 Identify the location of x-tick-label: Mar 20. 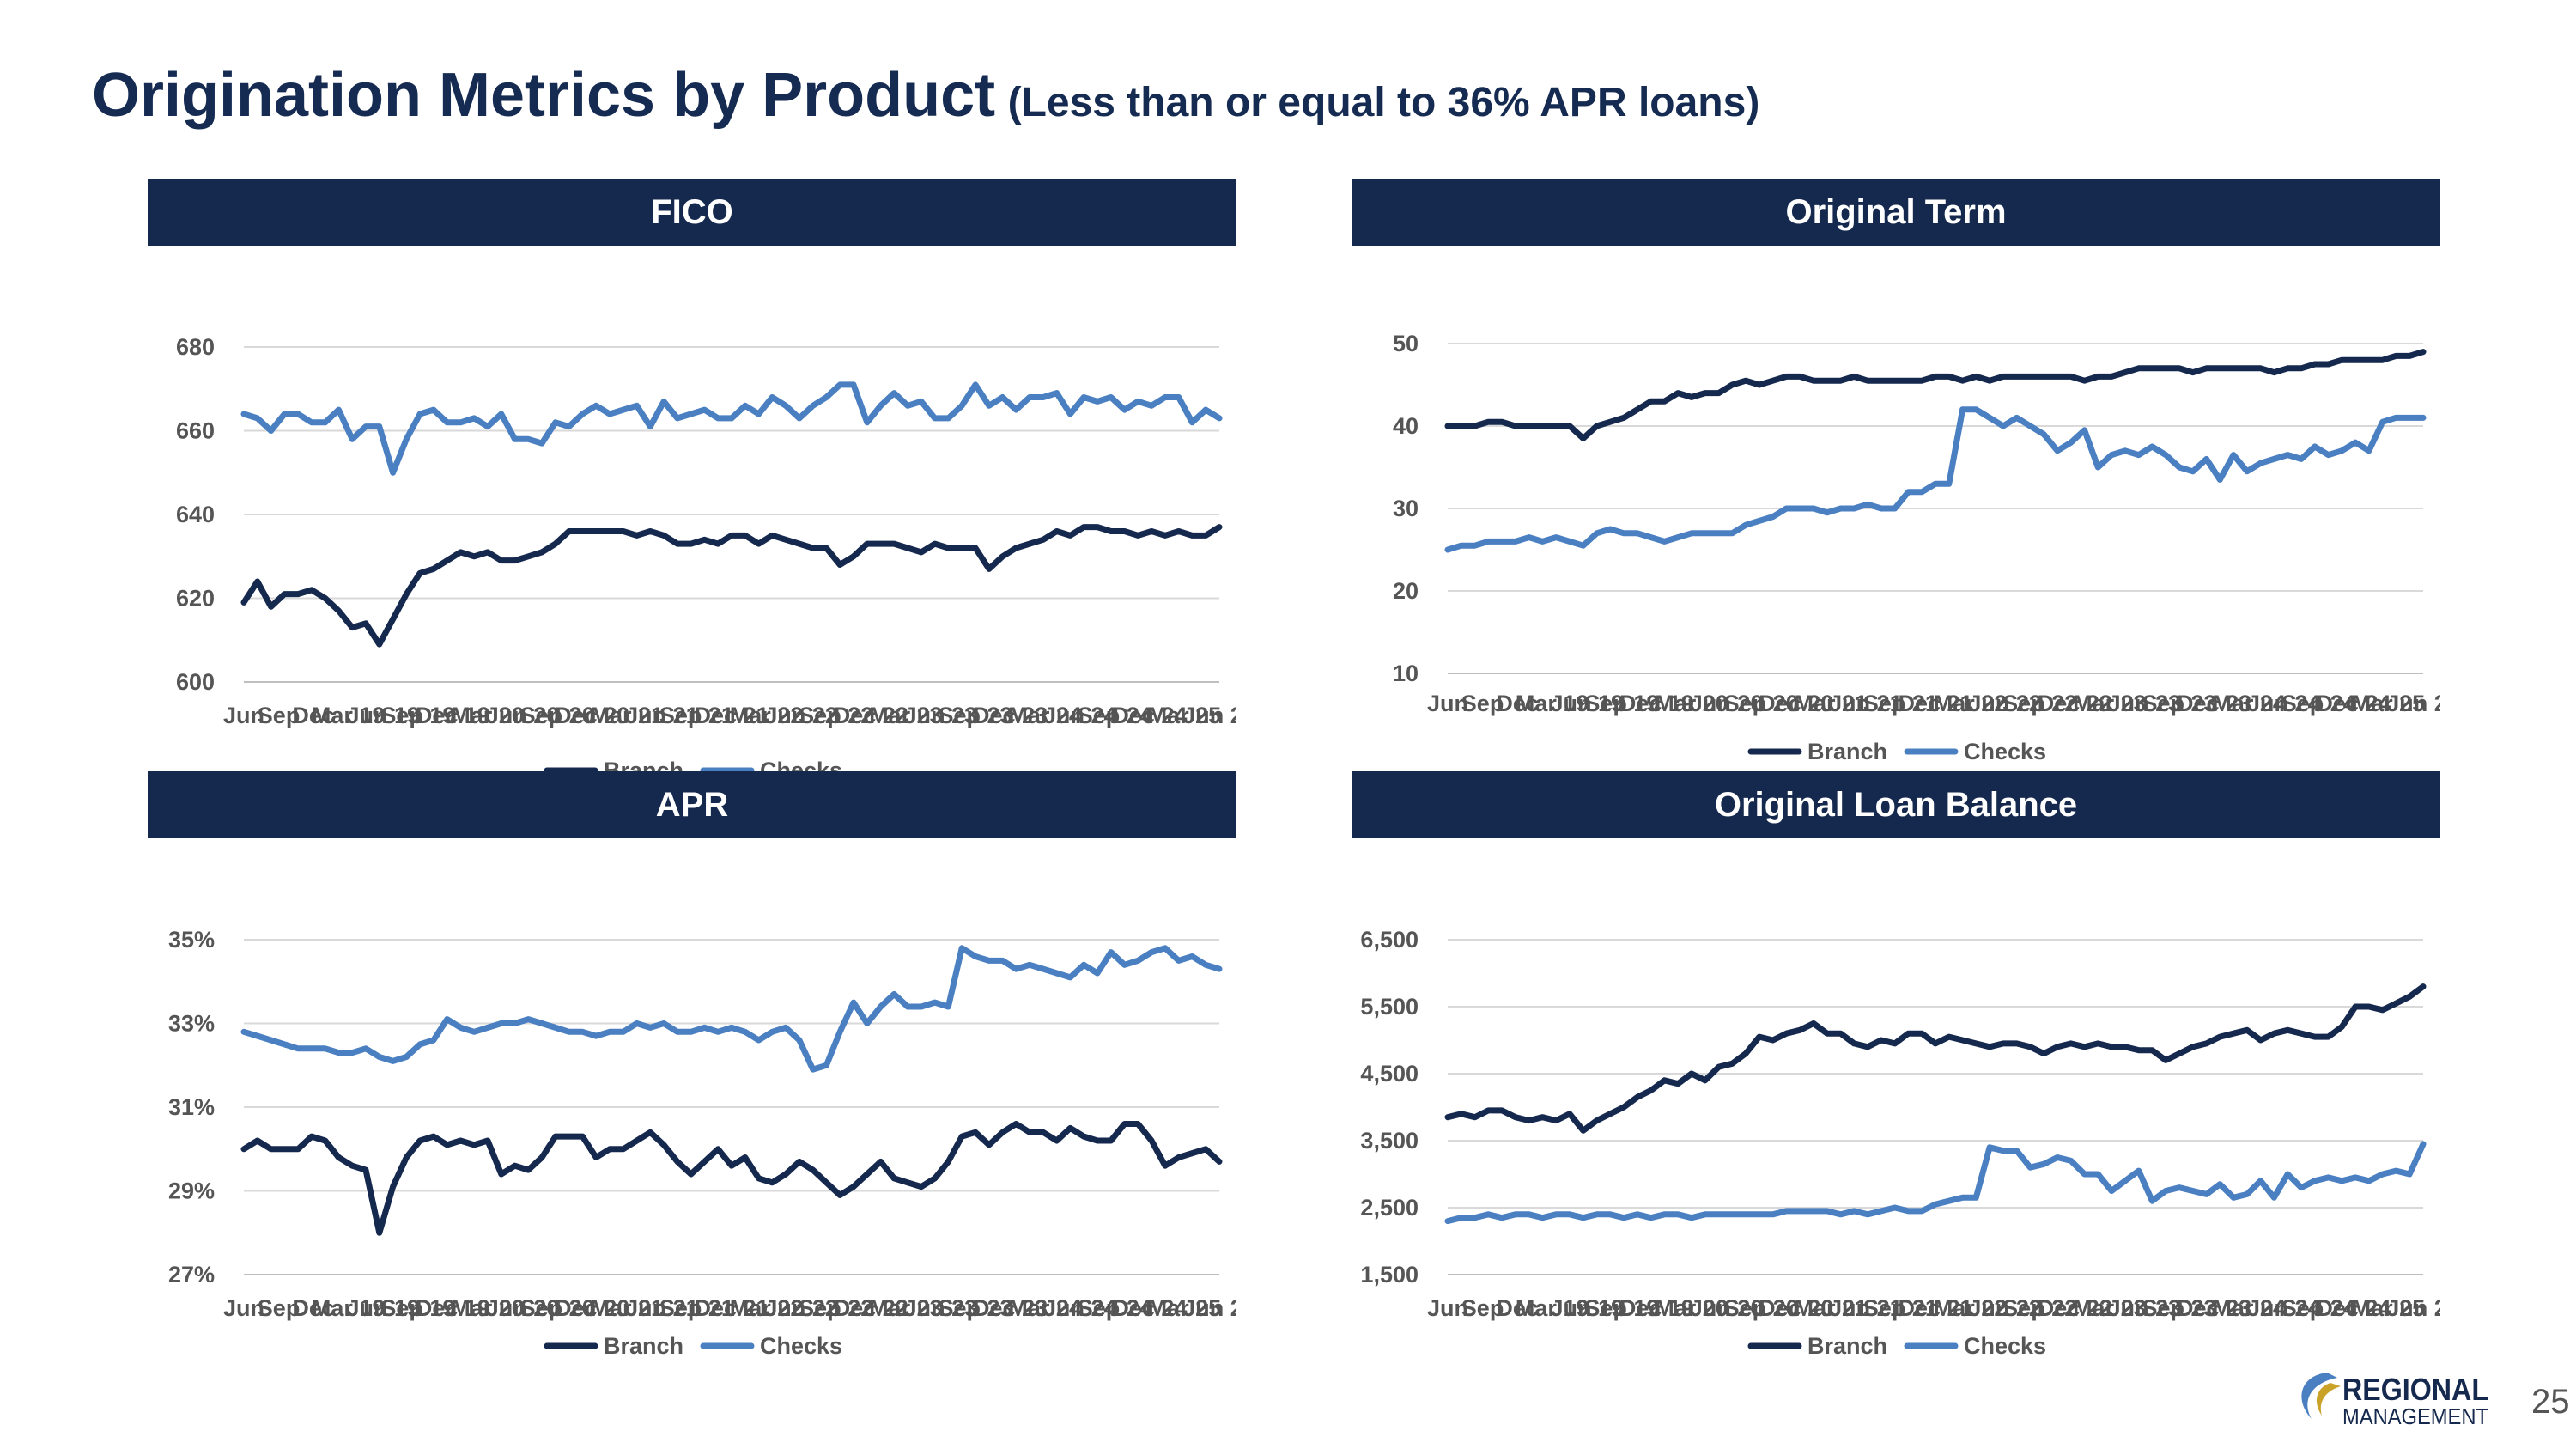
(488, 715).